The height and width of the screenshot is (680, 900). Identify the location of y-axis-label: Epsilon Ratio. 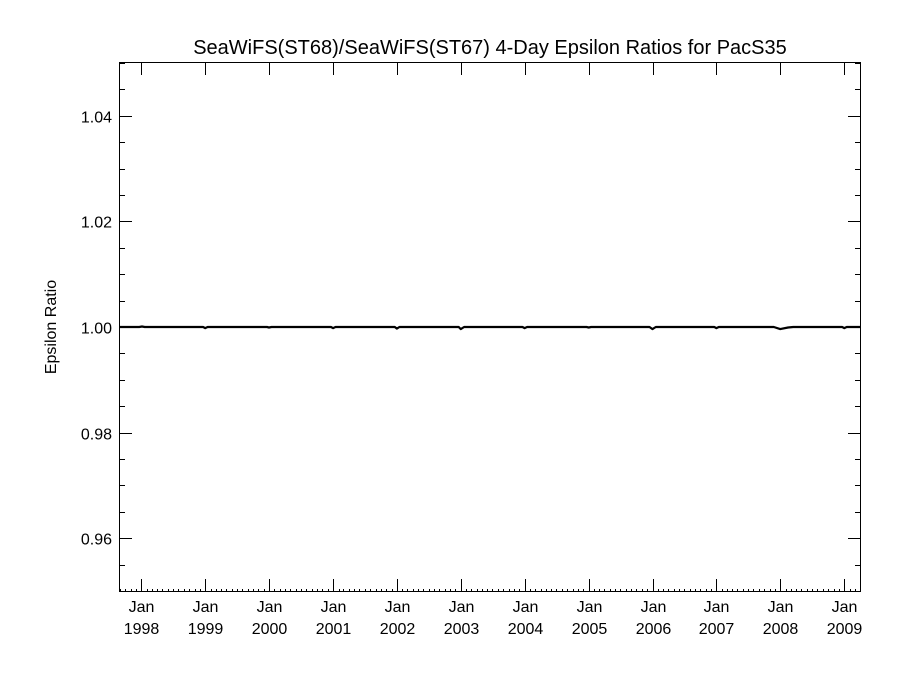
(51, 327).